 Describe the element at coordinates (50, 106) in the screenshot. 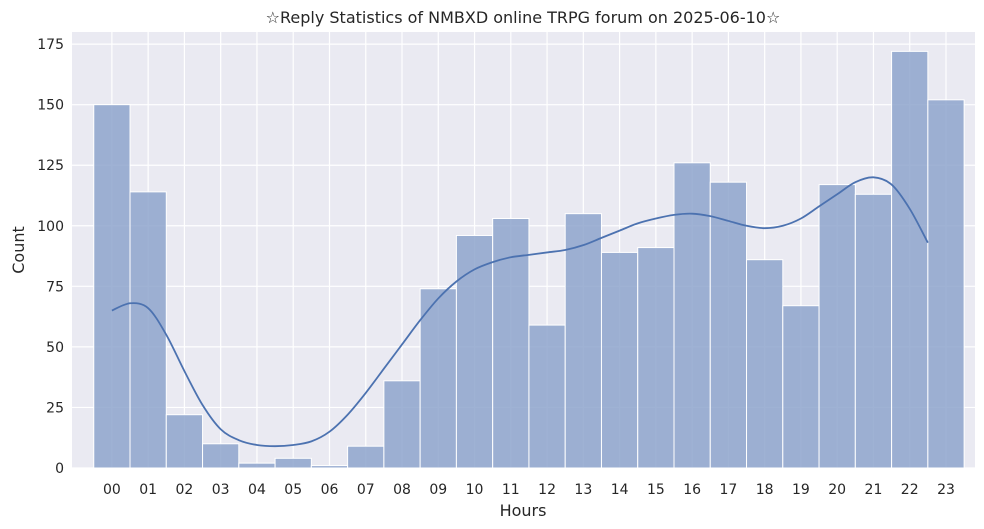

I see `y-tick-label: 150` at that location.